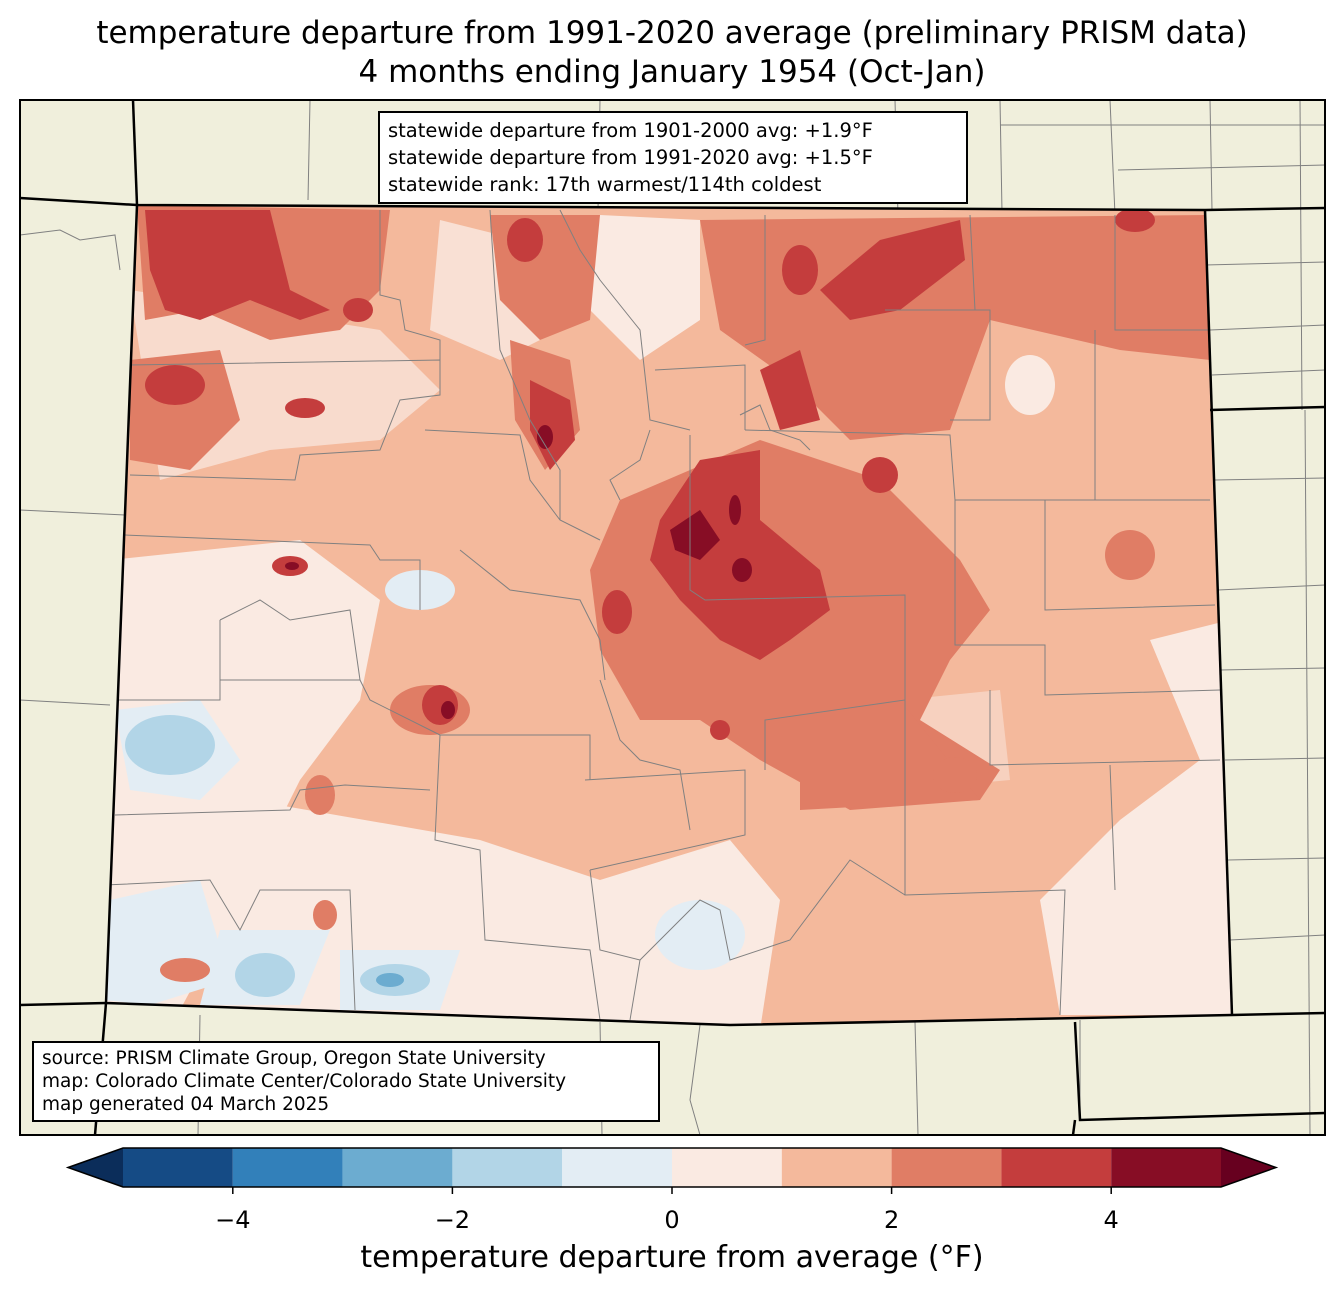  Describe the element at coordinates (672, 1257) in the screenshot. I see `colorbar-label: temperature departure from average (°F)` at that location.